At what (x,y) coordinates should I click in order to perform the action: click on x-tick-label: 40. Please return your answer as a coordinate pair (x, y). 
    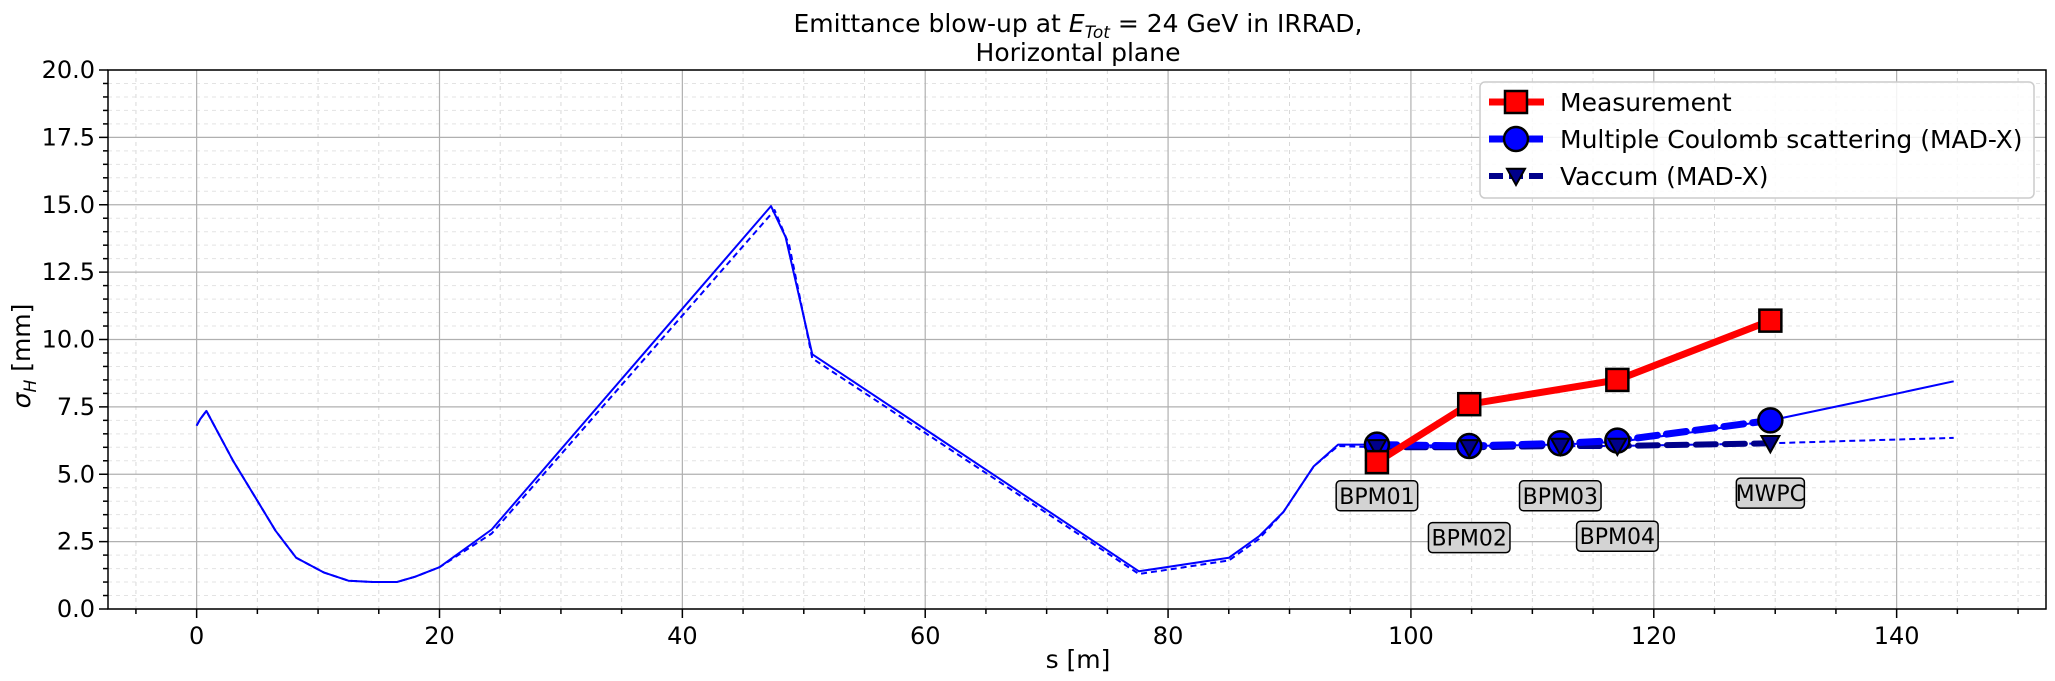
    Looking at the image, I should click on (682, 636).